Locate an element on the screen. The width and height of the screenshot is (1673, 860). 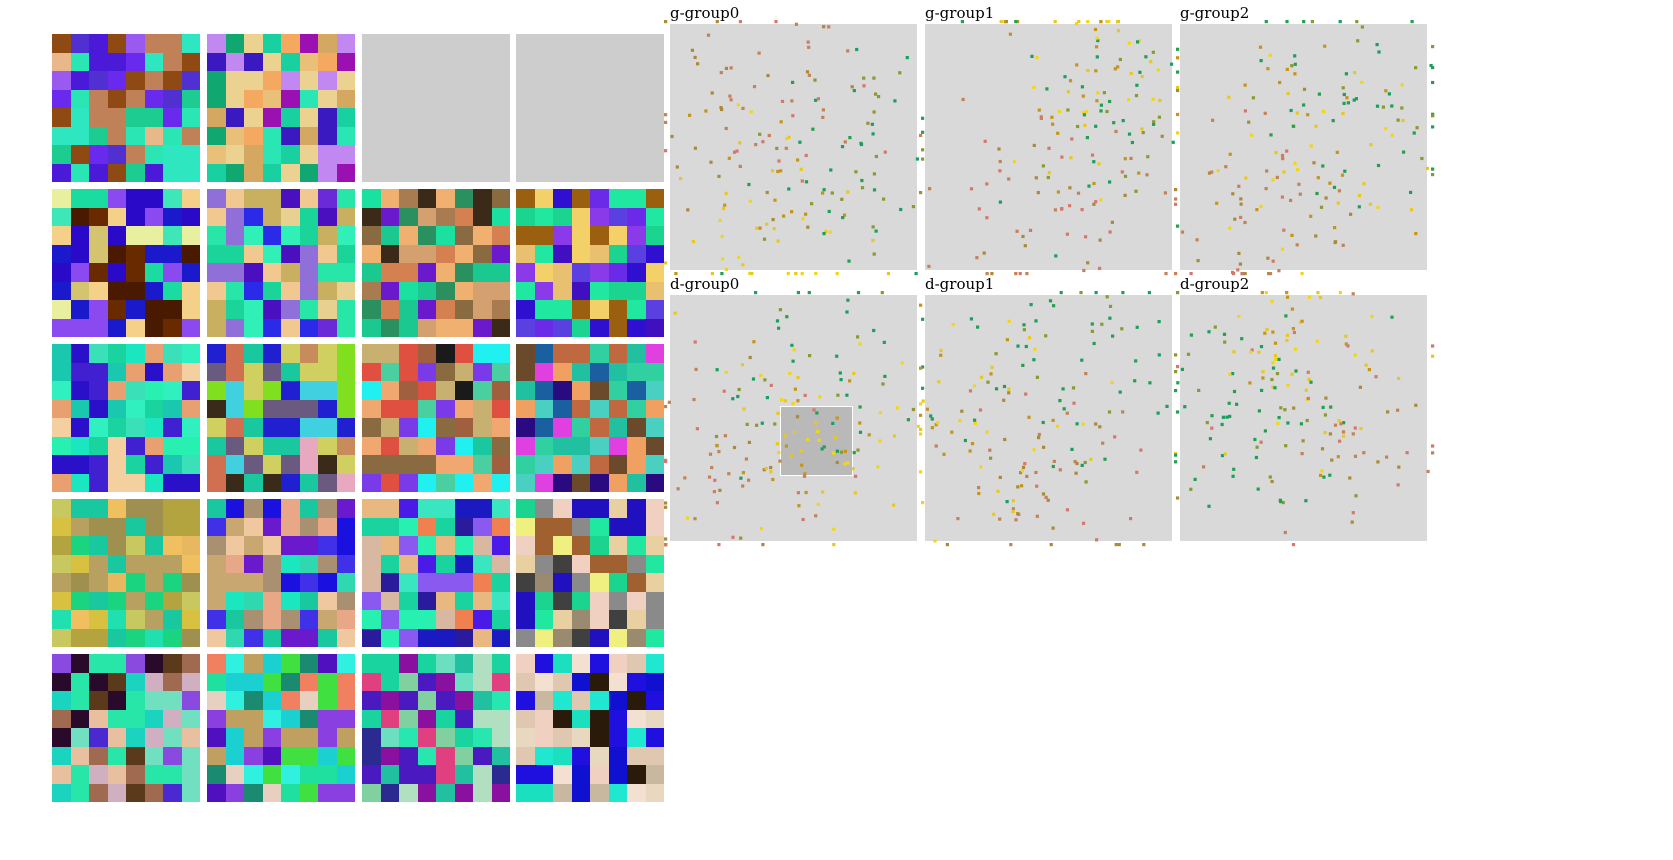
plot-title: g-group0 is located at coordinates (705, 13).